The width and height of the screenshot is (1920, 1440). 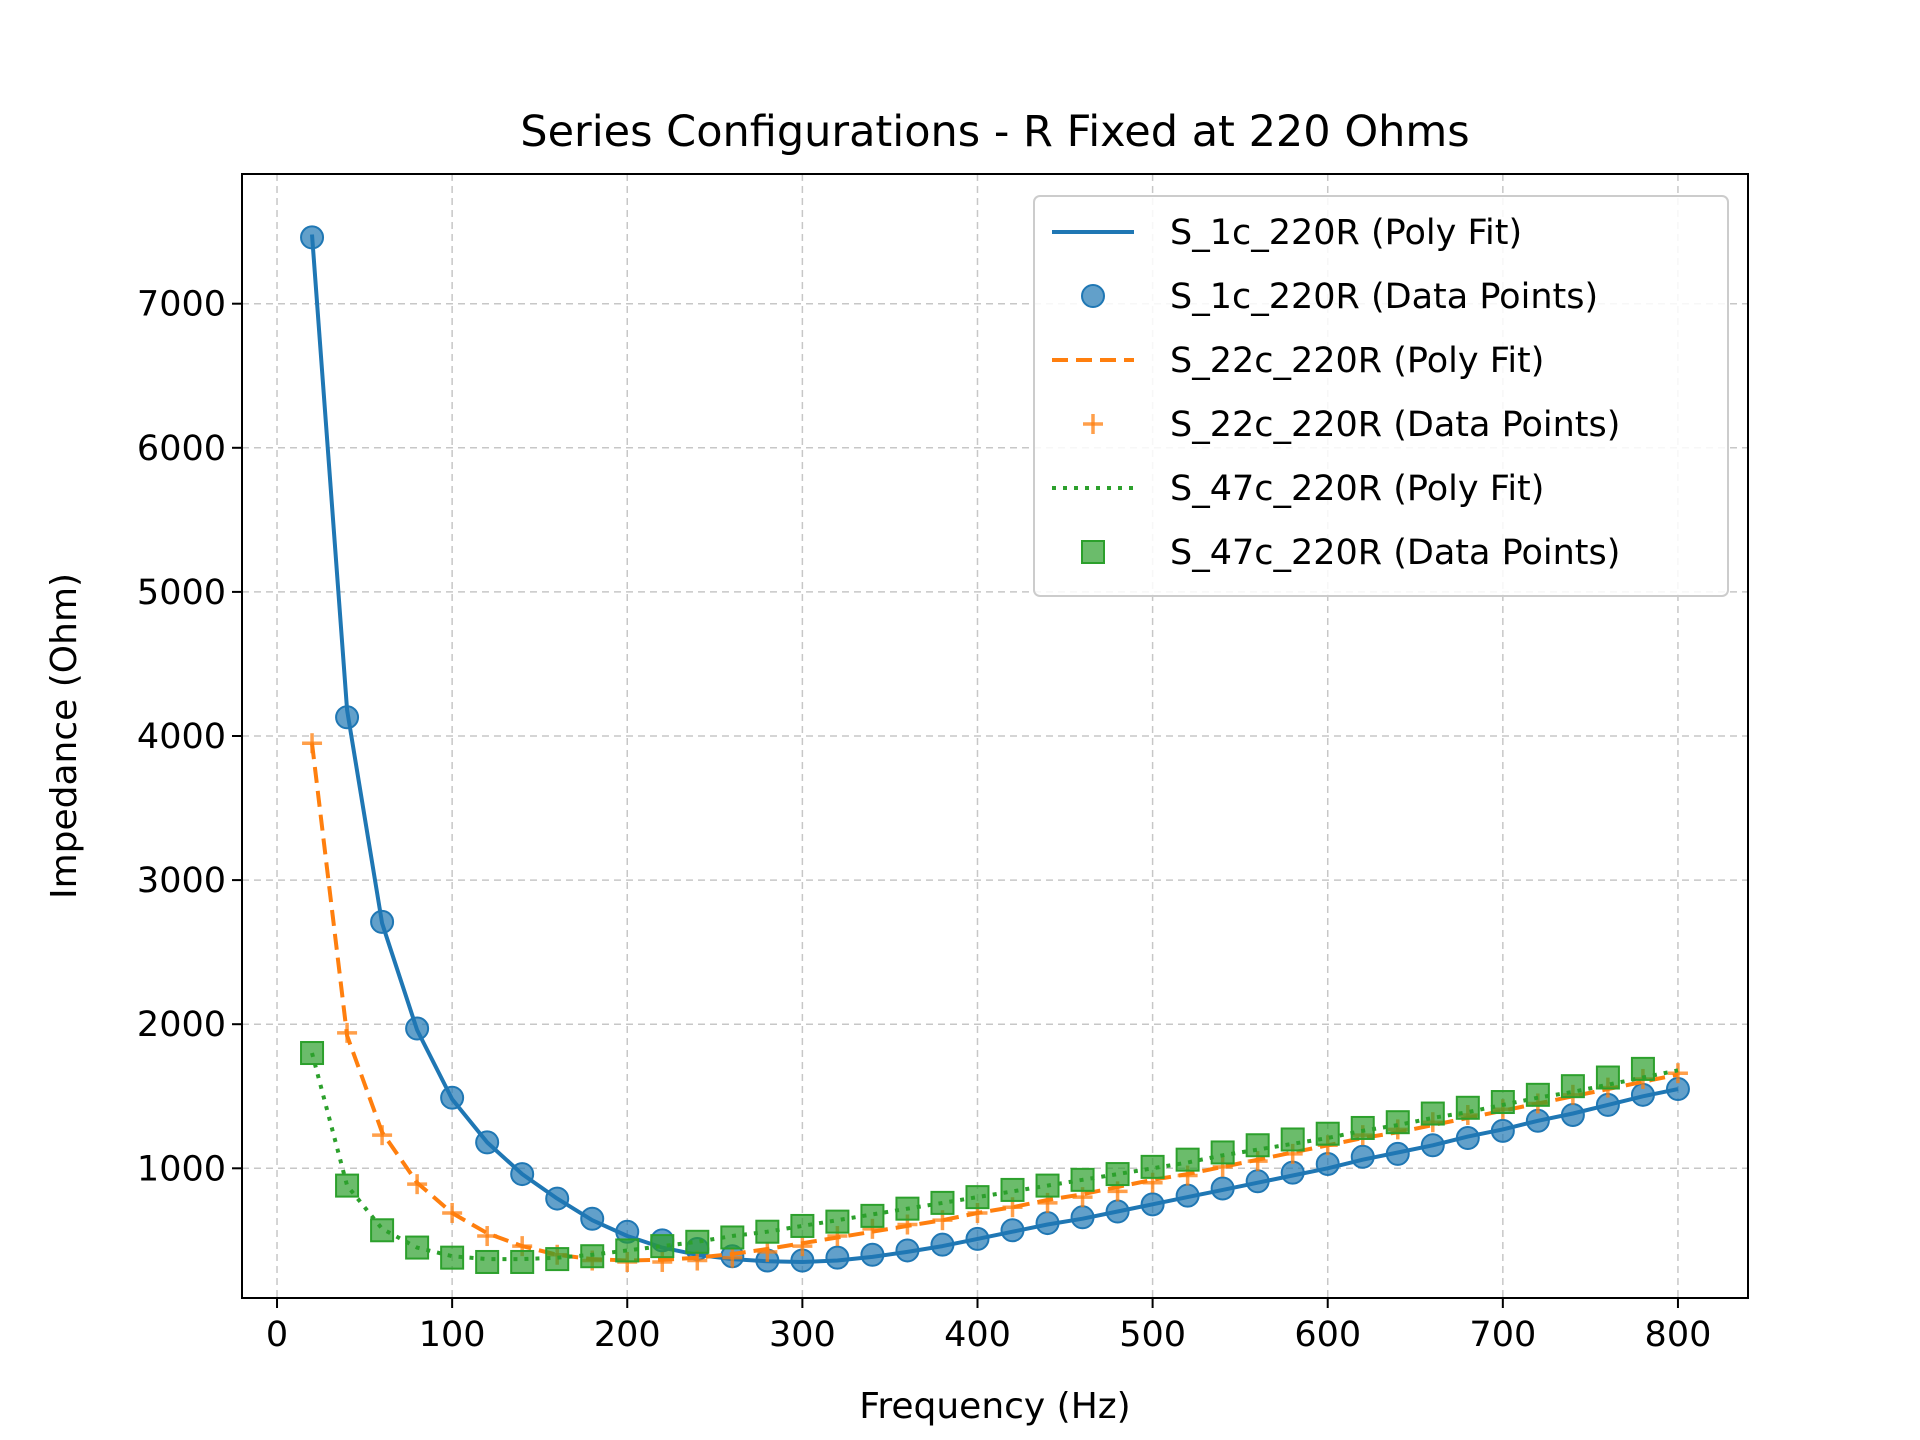 I want to click on legend-item: S_1c_220R (Data Points), so click(x=1339, y=297).